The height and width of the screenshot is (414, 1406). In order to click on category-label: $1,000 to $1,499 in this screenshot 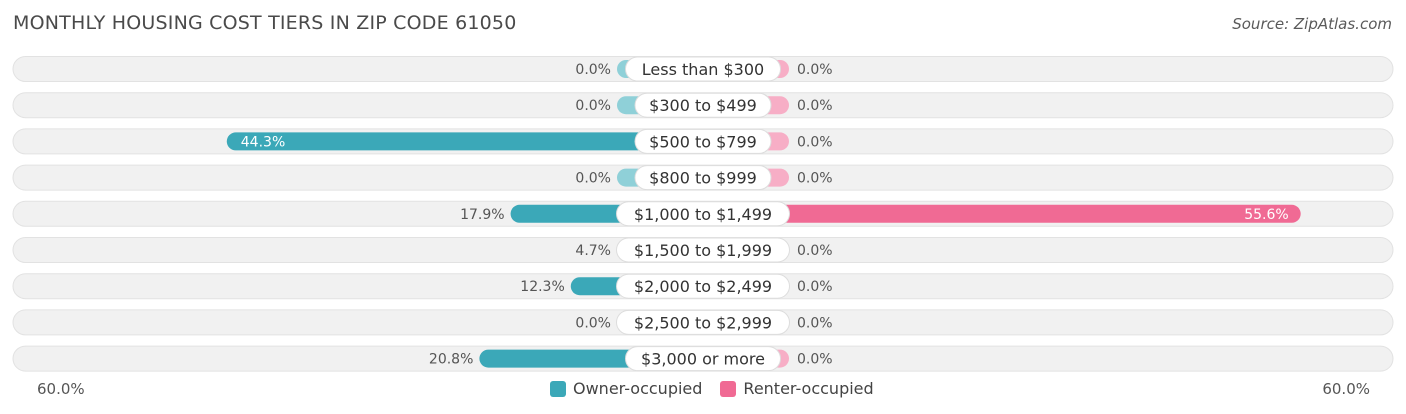, I will do `click(703, 214)`.